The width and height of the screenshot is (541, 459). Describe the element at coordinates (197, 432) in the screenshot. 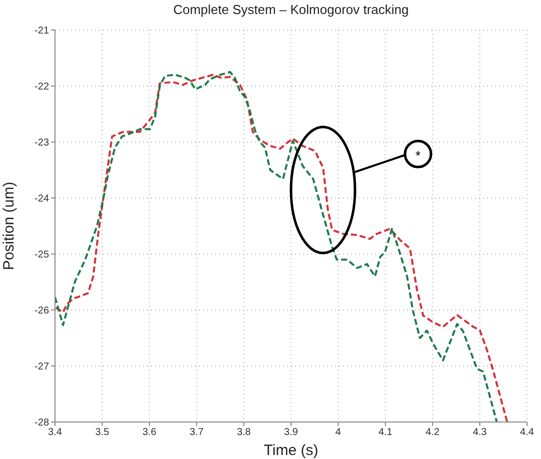

I see `x-tick-label: 3.7` at that location.